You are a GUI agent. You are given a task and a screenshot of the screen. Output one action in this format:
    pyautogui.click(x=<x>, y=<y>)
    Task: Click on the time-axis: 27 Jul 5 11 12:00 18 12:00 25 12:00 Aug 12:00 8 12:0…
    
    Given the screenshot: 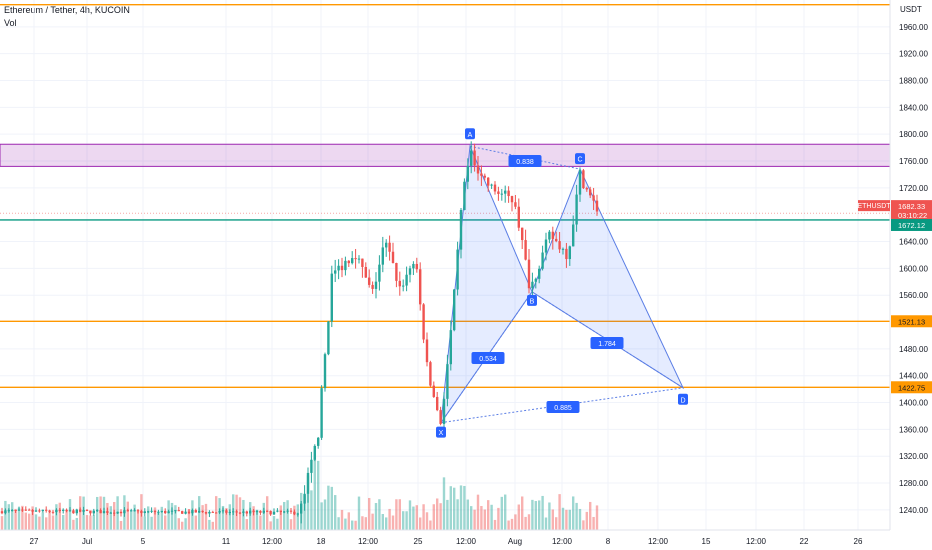 What is the action you would take?
    pyautogui.click(x=446, y=541)
    